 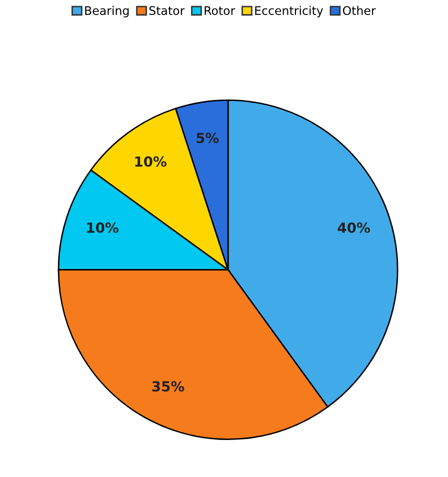 I want to click on legend-label: Rotor, so click(x=220, y=11).